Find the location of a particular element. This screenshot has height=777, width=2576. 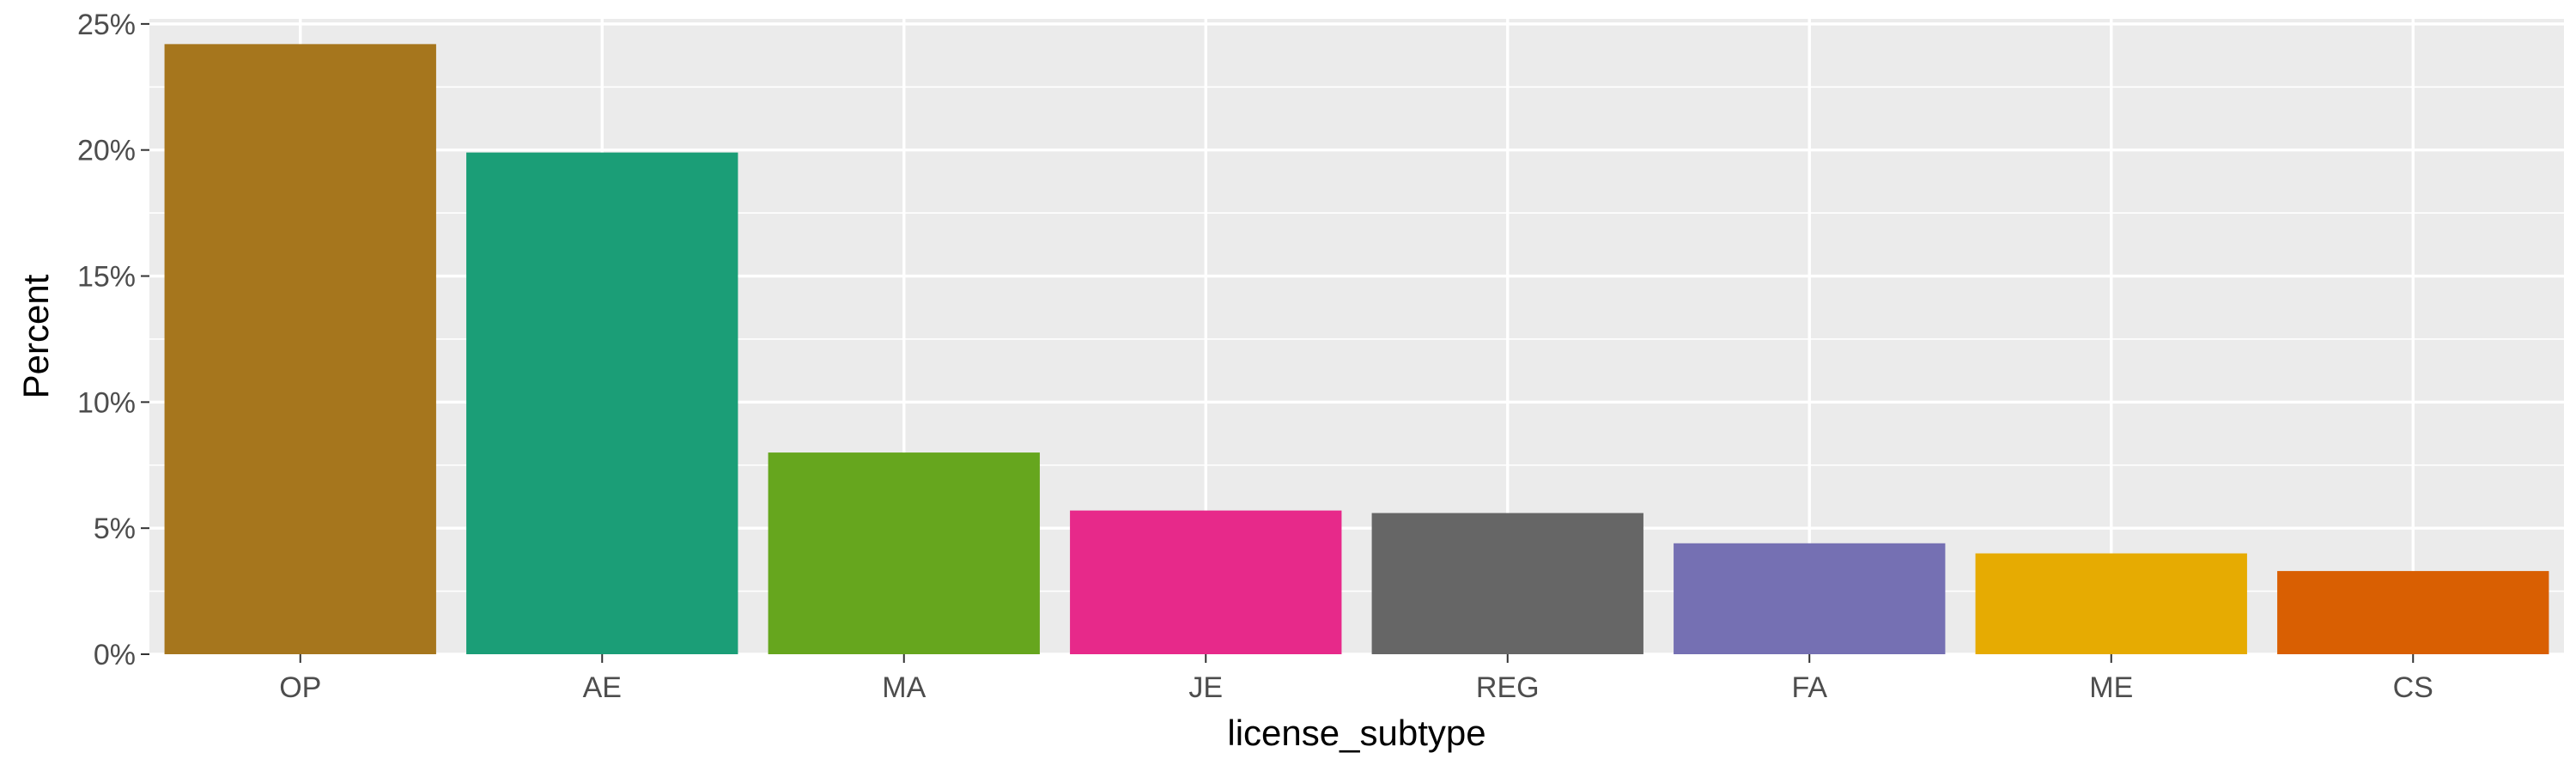

x-tick-label: JE is located at coordinates (1206, 687).